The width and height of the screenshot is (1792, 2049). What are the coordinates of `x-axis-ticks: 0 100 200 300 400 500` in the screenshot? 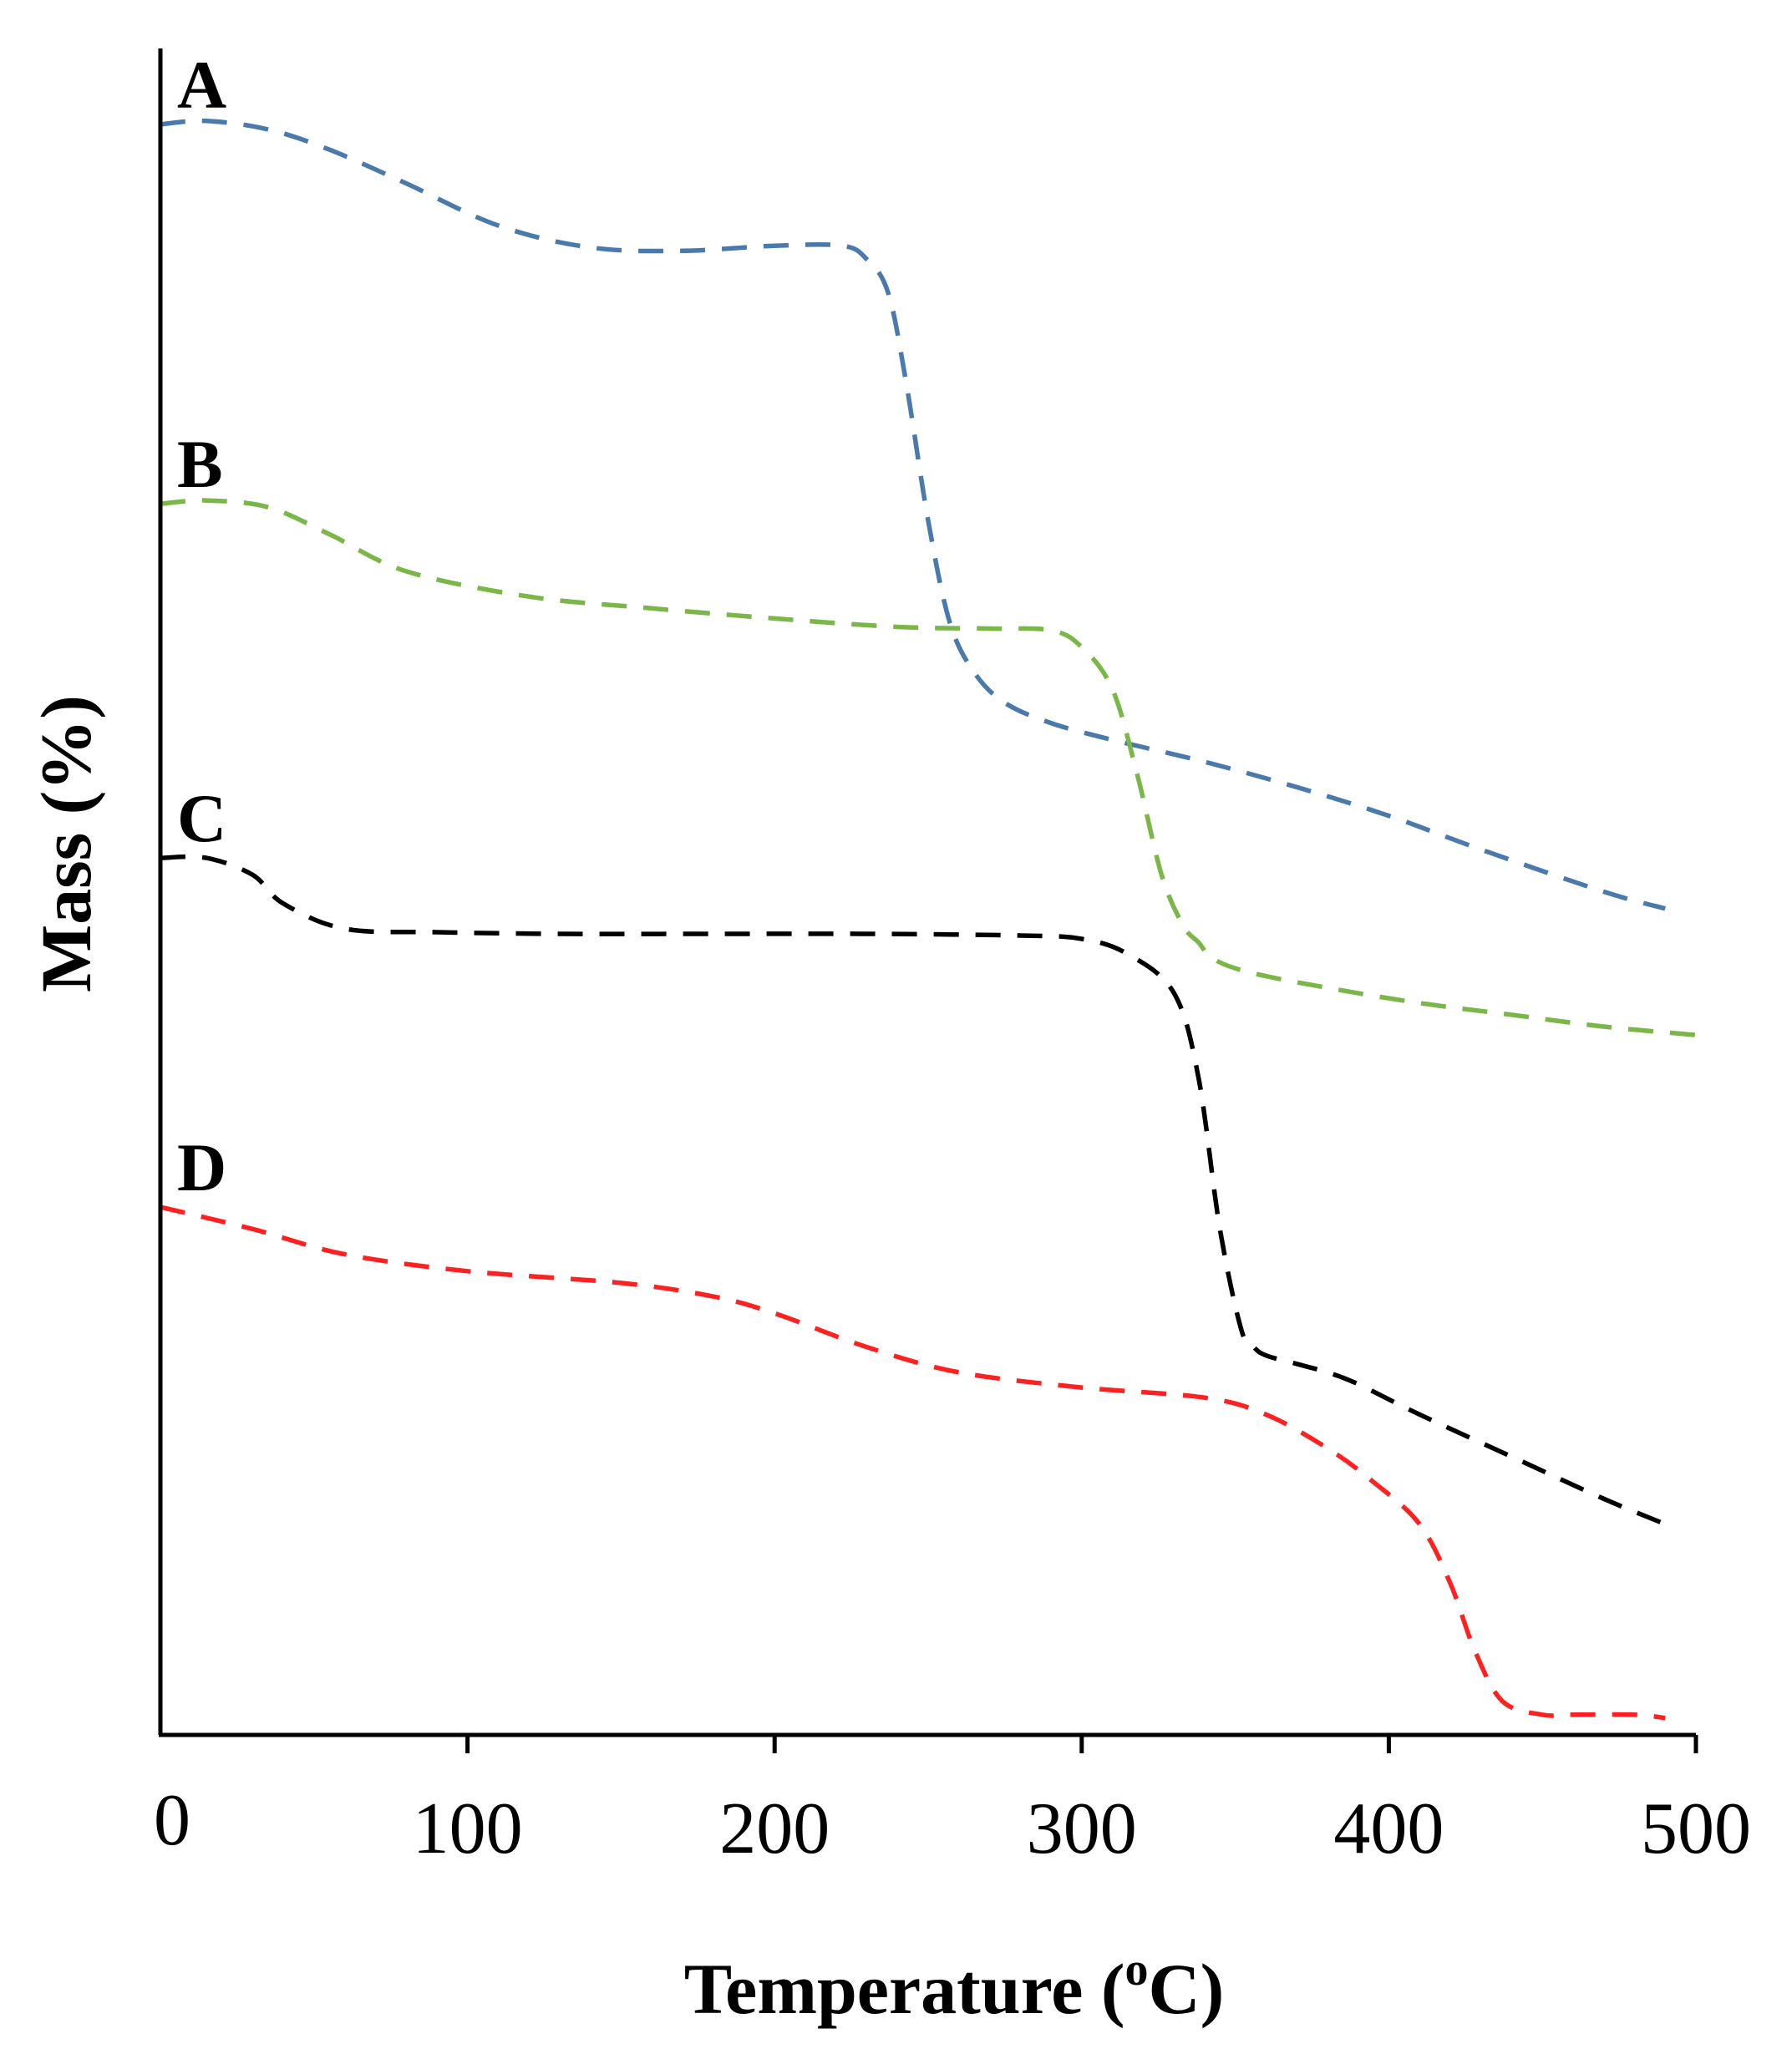 It's located at (953, 1802).